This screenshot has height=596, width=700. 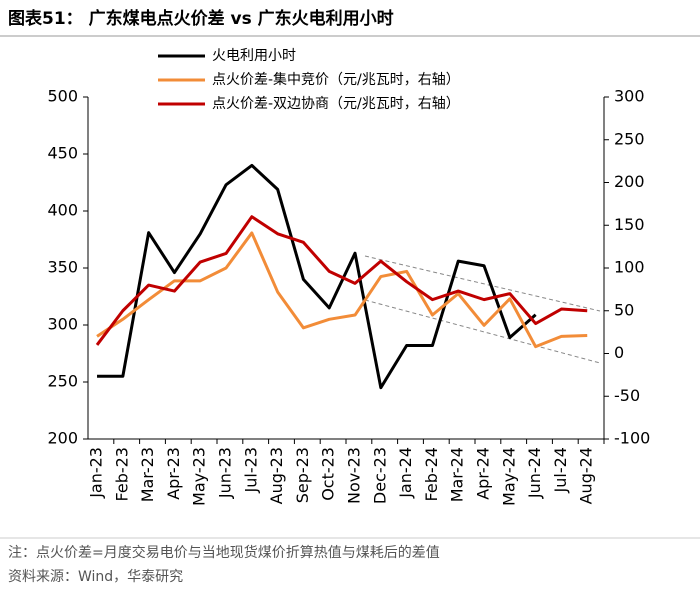 I want to click on y-tick-label: 450, so click(x=62, y=153).